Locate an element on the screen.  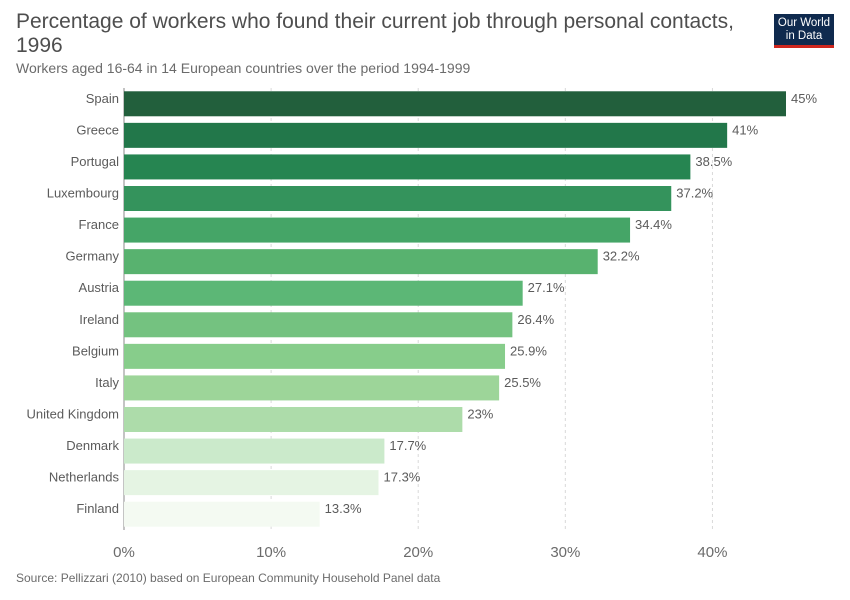
x-tick-label: 0% is located at coordinates (124, 552).